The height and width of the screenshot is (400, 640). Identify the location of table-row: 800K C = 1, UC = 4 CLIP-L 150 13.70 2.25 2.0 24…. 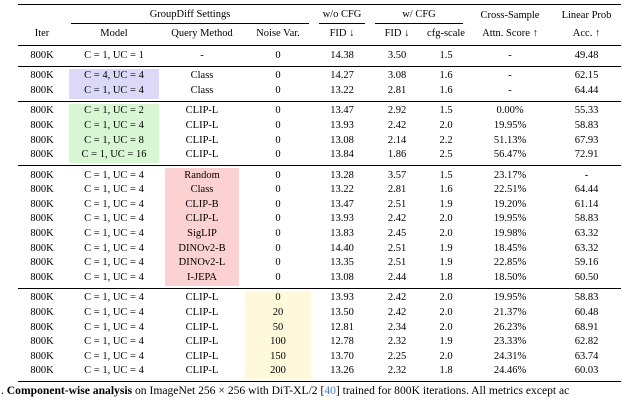
(319, 357).